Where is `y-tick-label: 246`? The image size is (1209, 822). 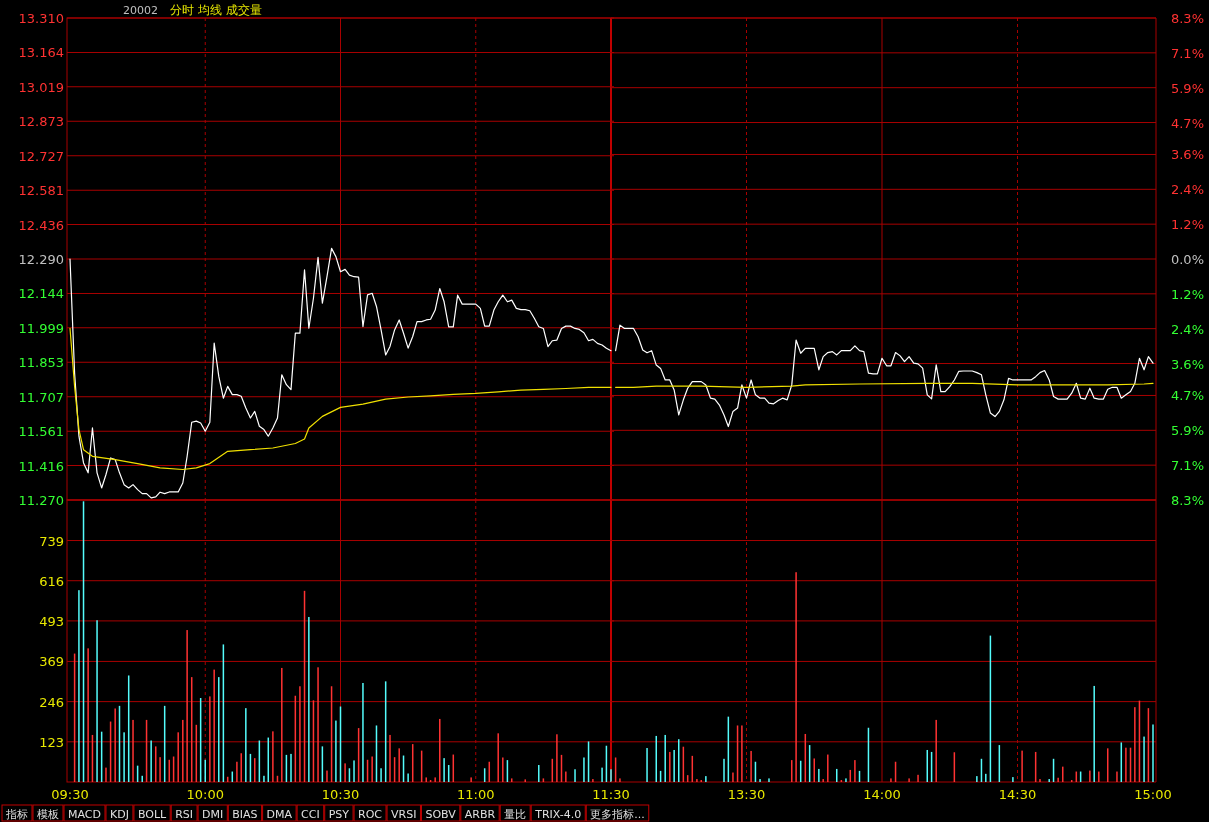
y-tick-label: 246 is located at coordinates (51, 702).